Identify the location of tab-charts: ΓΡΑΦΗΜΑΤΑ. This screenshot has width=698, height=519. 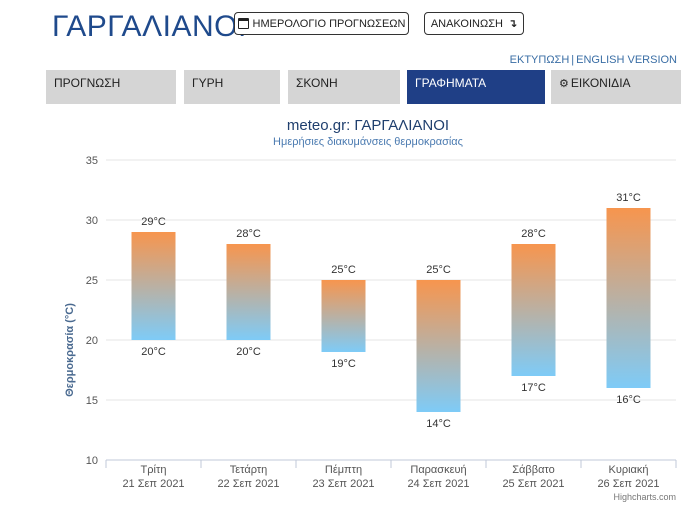
(476, 87).